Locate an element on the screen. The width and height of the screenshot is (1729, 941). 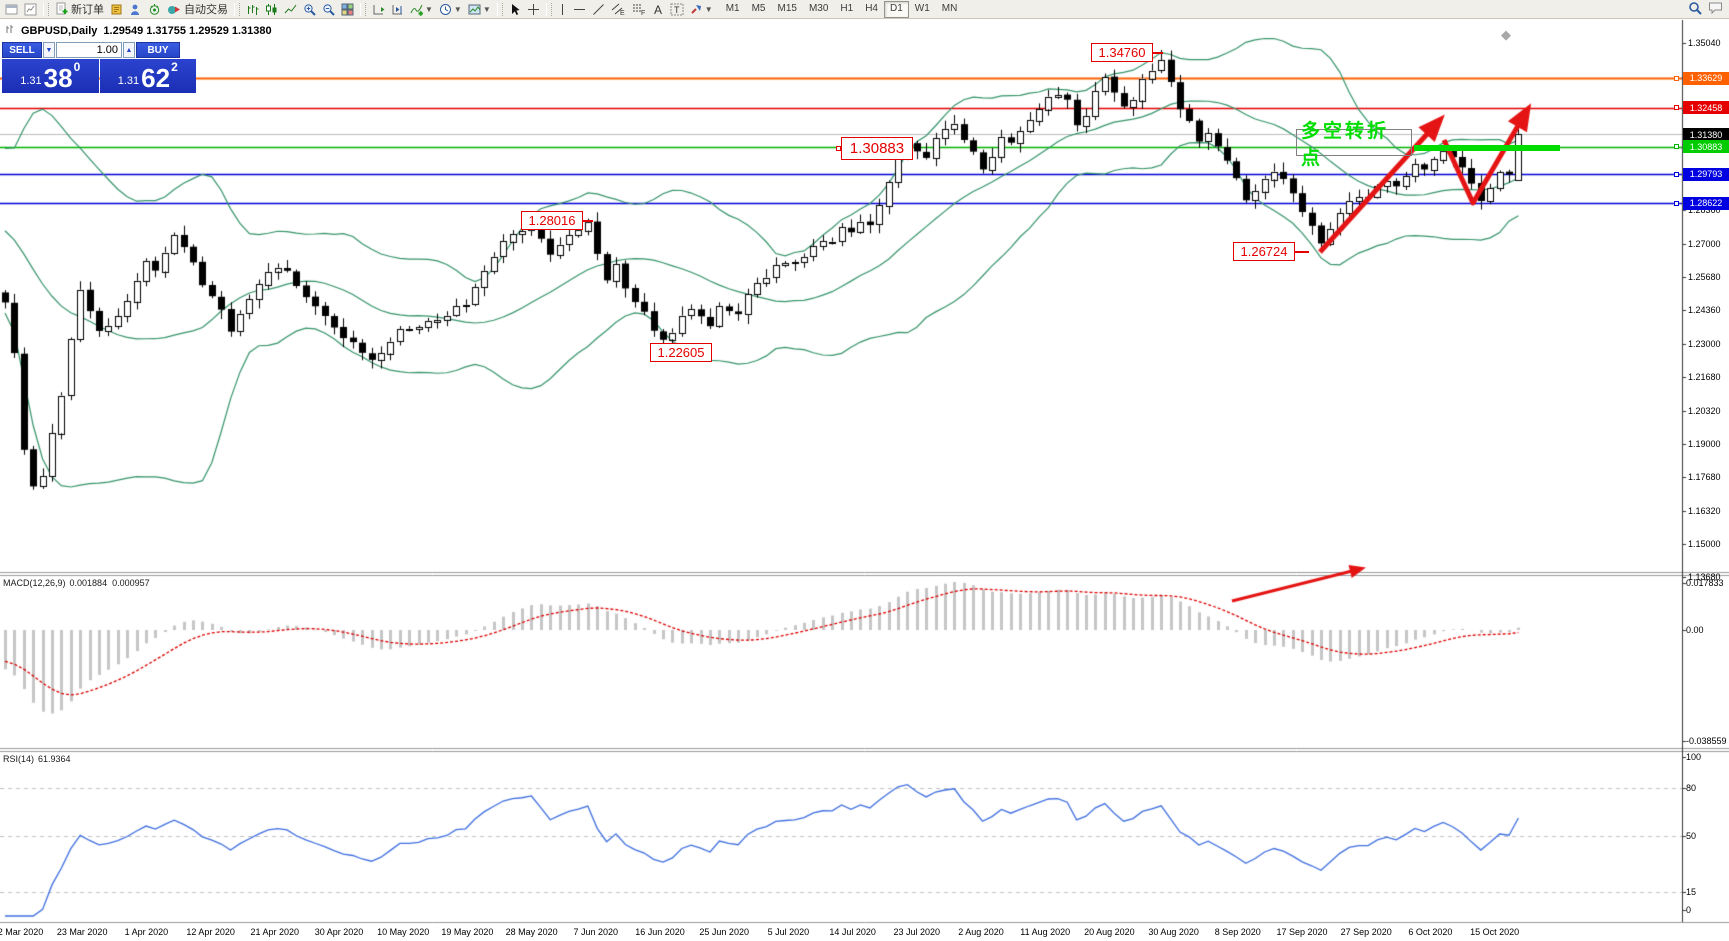
tile-windows-icon is located at coordinates (347, 9).